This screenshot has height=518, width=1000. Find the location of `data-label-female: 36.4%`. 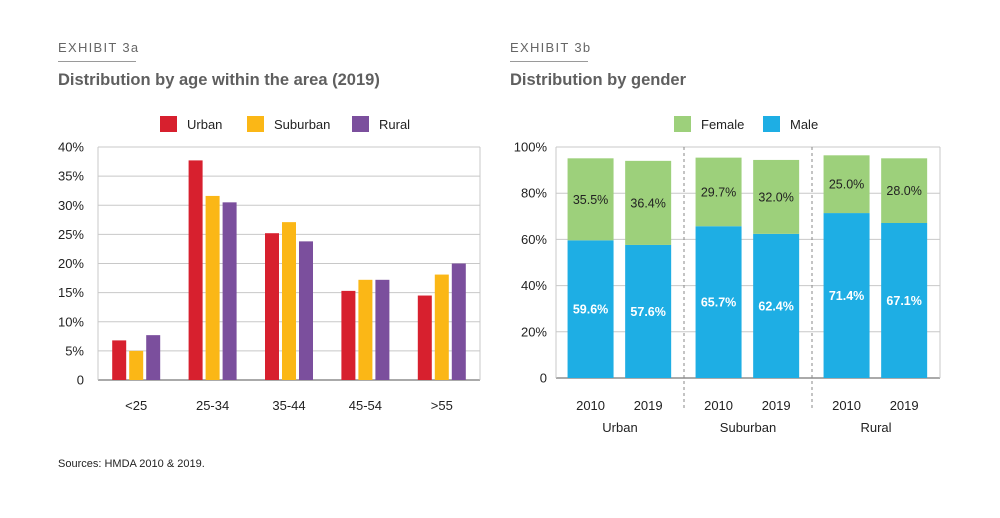

data-label-female: 36.4% is located at coordinates (647, 203).